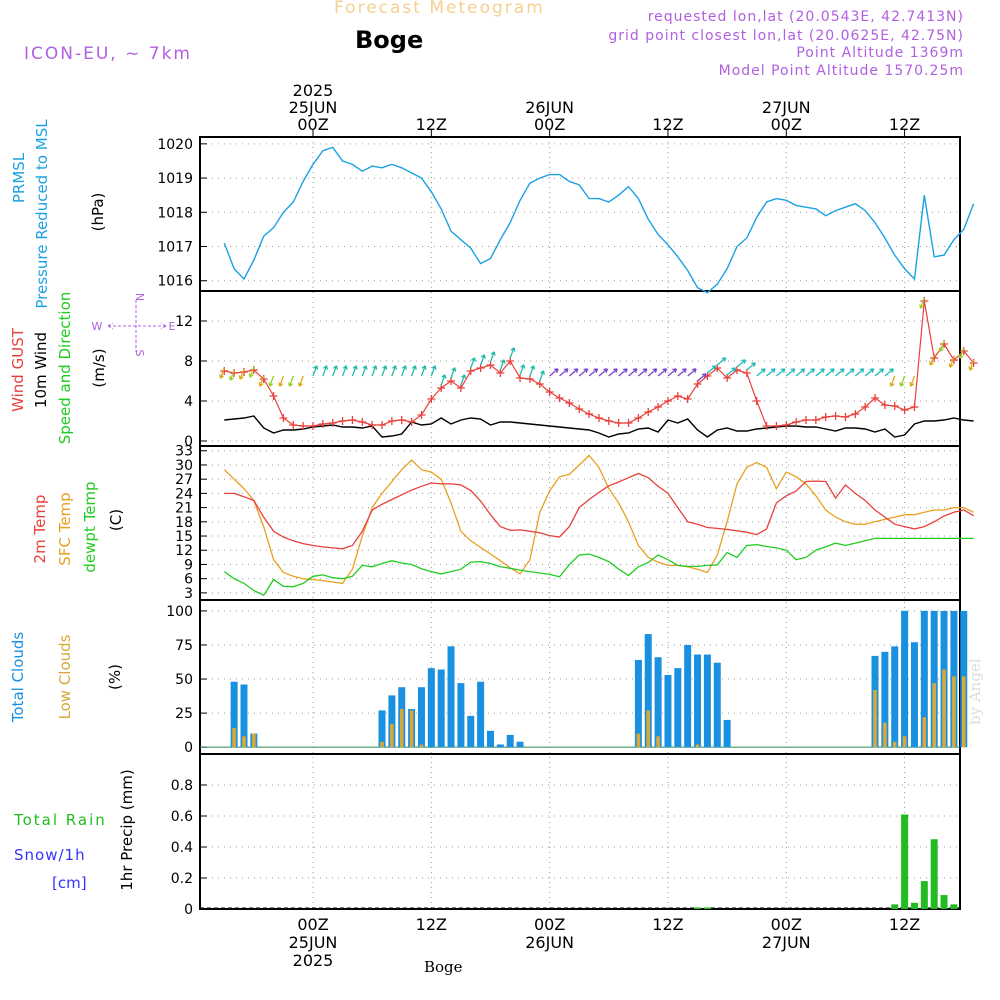 This screenshot has height=1000, width=1000. I want to click on y-tick-label: 30, so click(184, 466).